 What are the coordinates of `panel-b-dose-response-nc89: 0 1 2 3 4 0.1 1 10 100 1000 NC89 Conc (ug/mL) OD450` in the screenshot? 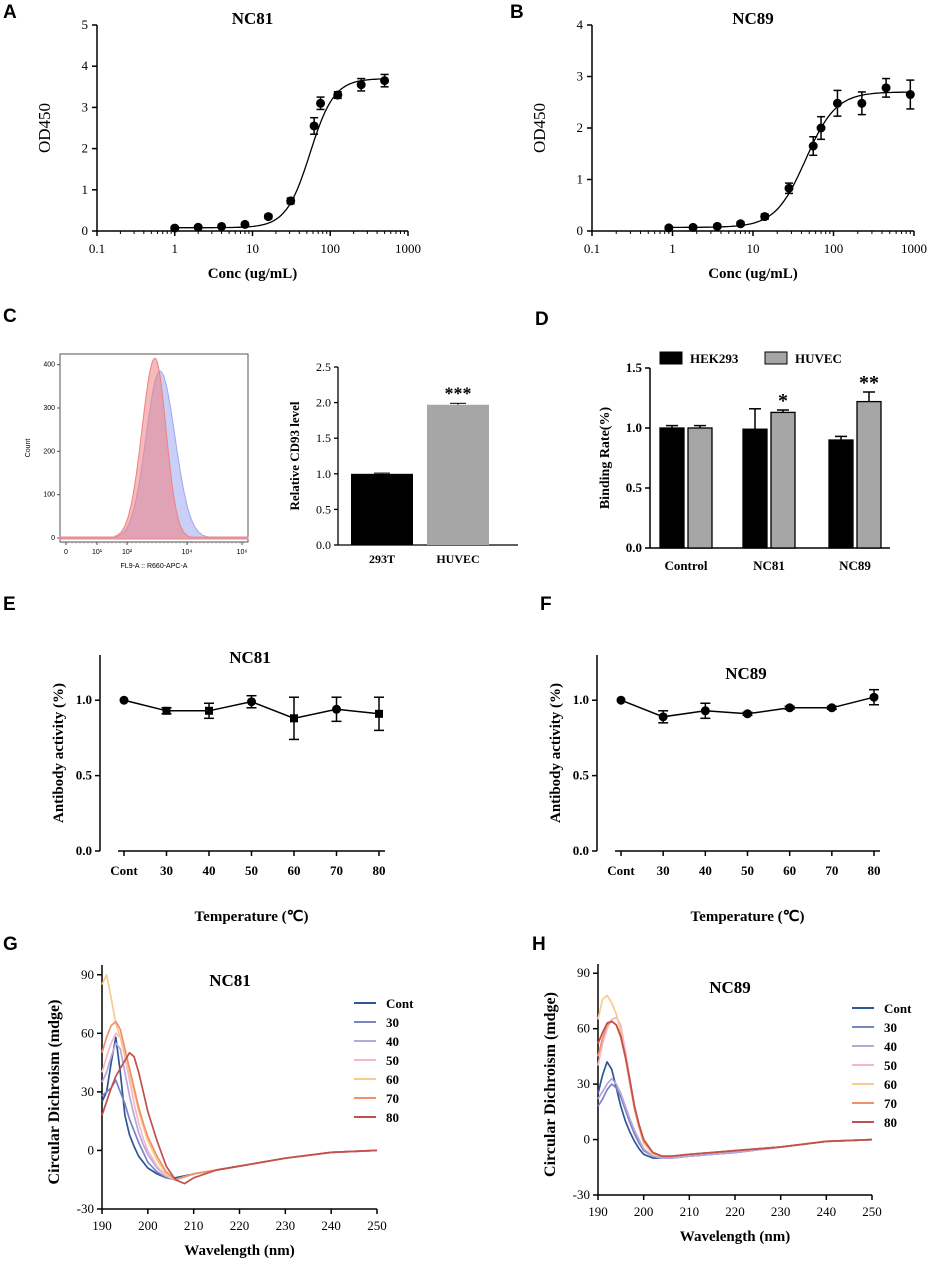 It's located at (728, 145).